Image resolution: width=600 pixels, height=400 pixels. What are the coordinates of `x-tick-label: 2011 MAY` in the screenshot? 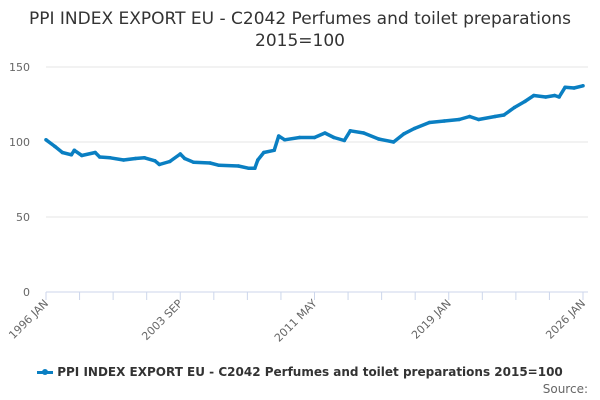 It's located at (296, 321).